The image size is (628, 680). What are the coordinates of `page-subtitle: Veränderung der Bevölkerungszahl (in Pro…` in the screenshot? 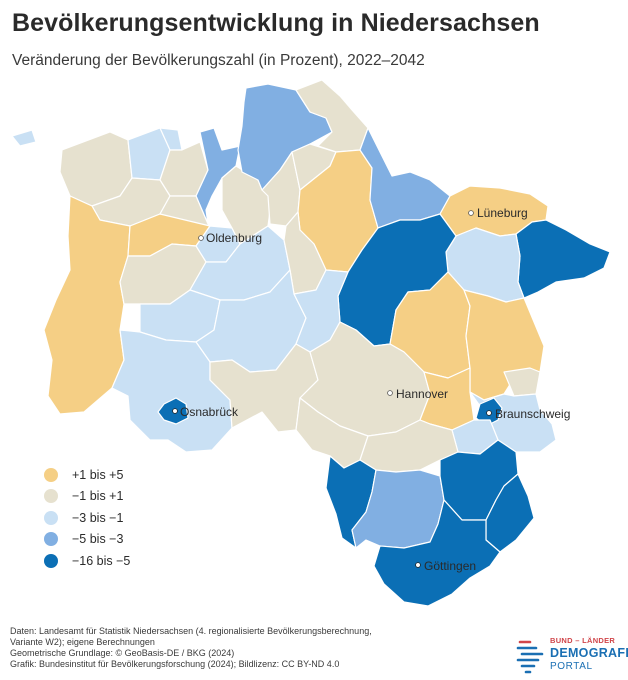 It's located at (218, 60).